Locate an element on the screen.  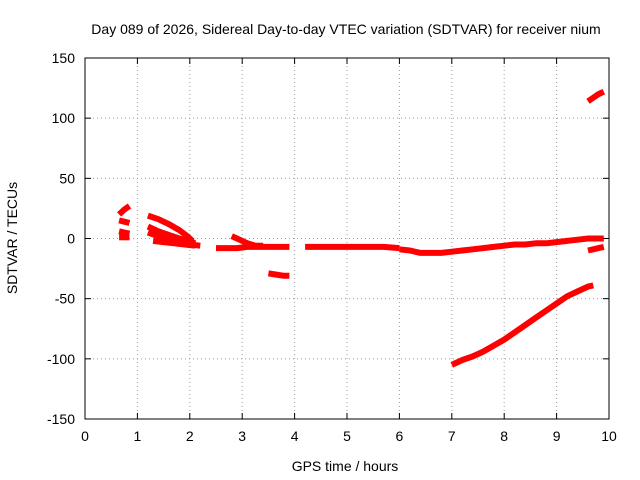
x-tick-label: 0 is located at coordinates (85, 436).